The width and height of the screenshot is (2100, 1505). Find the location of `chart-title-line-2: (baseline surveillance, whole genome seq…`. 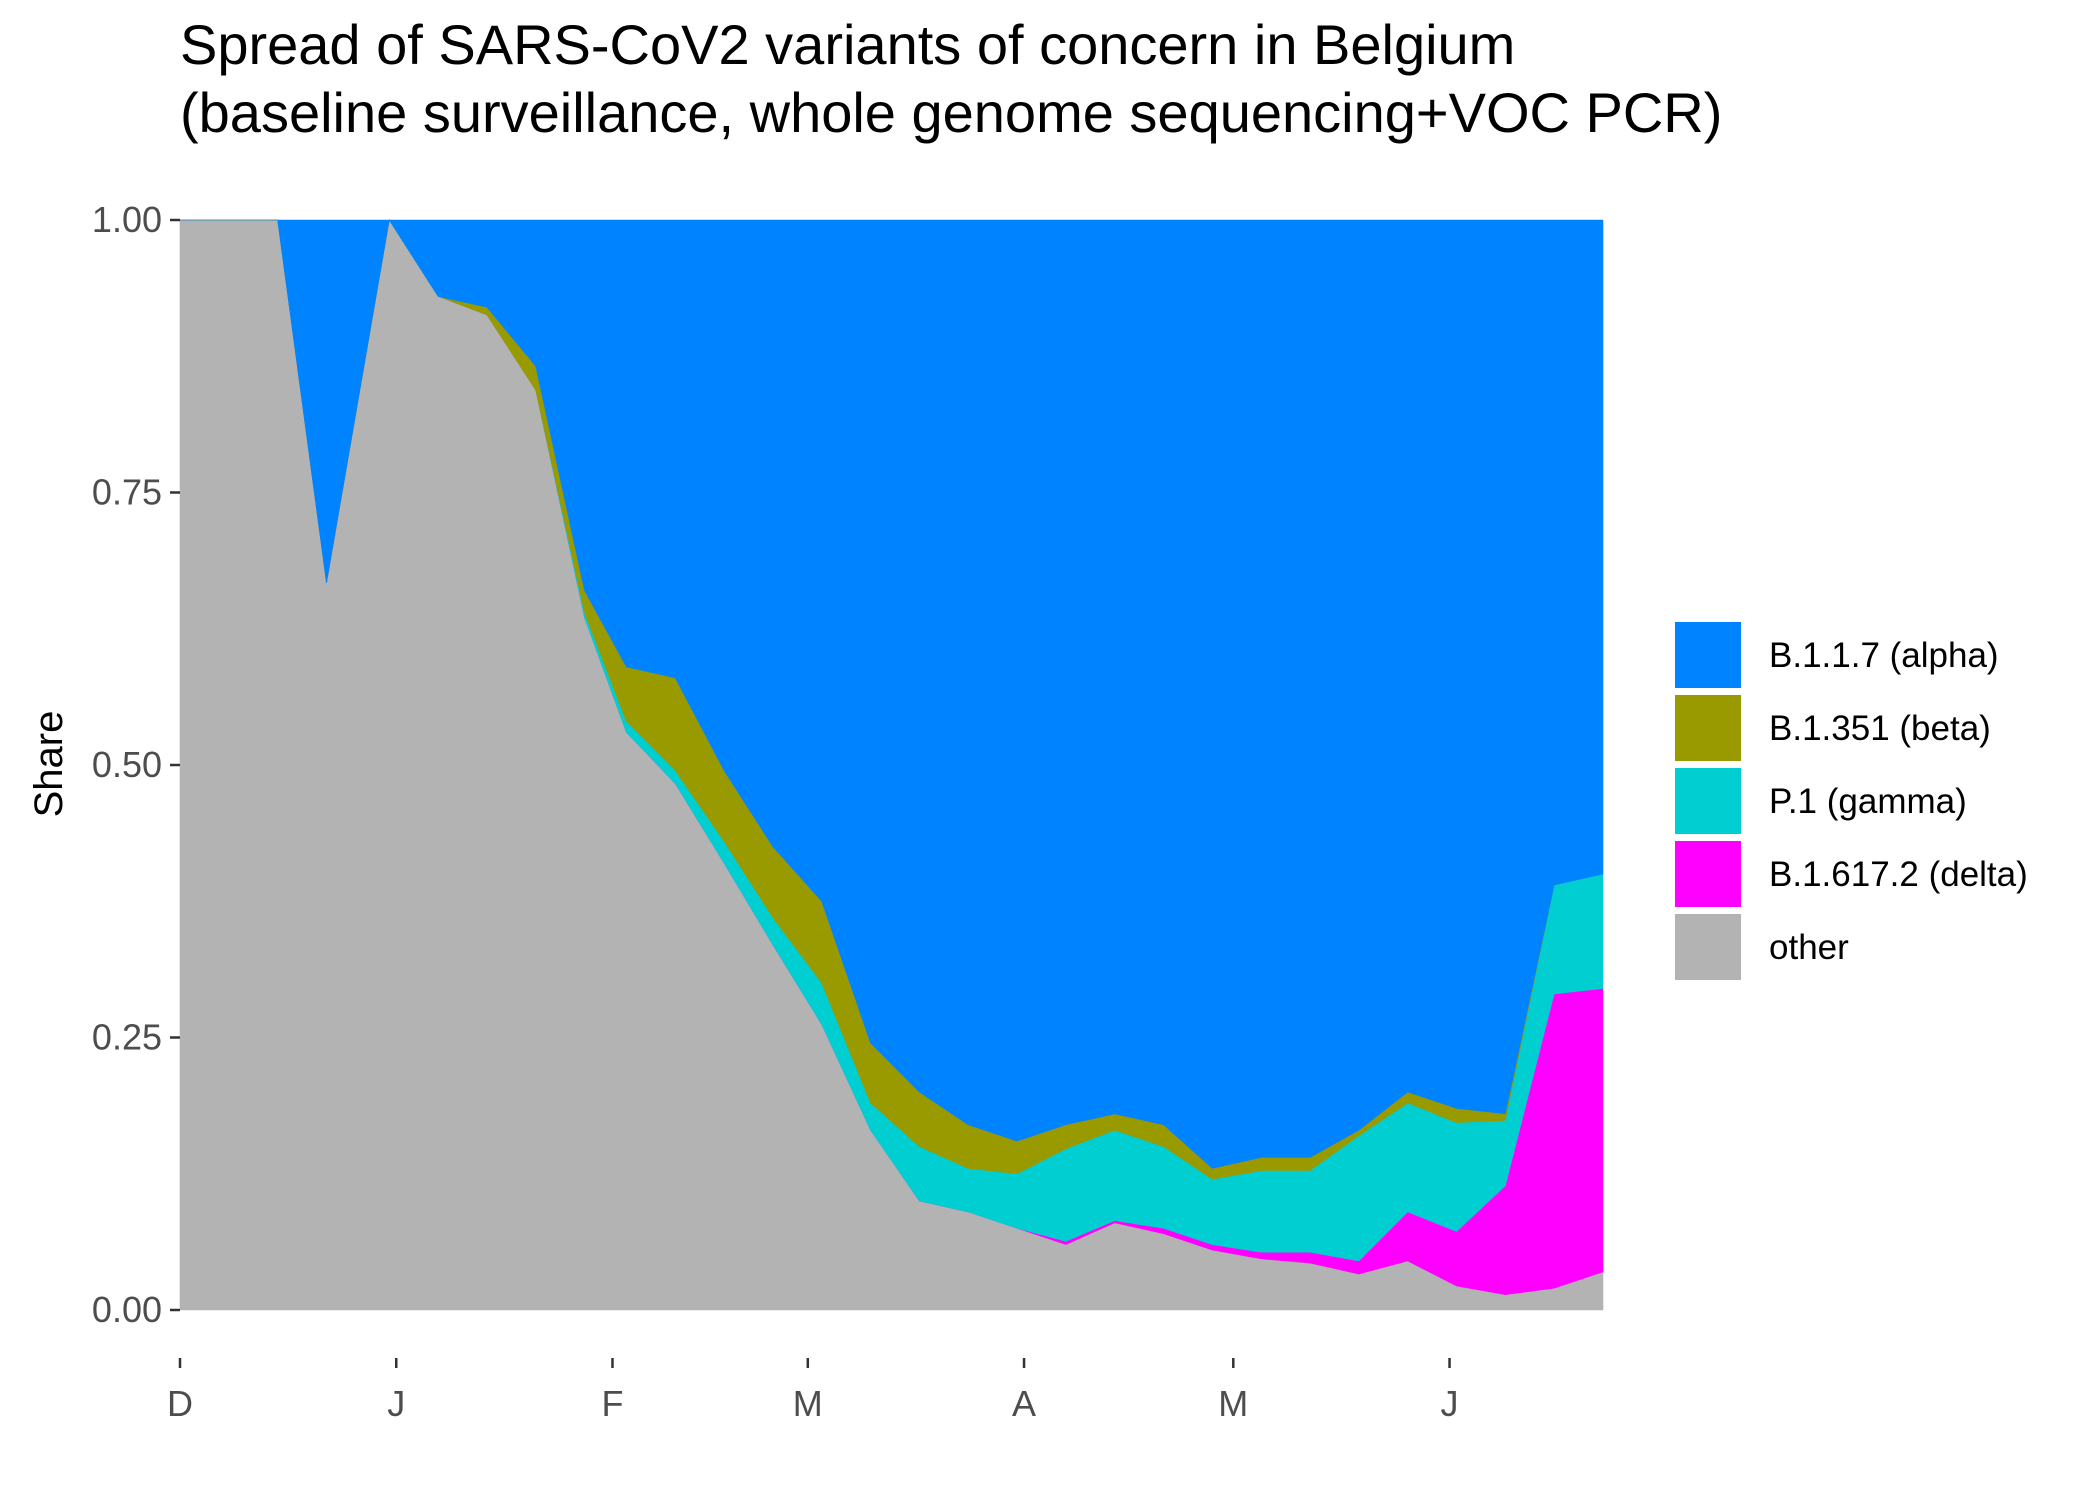

chart-title-line-2: (baseline surveillance, whole genome seq… is located at coordinates (951, 112).